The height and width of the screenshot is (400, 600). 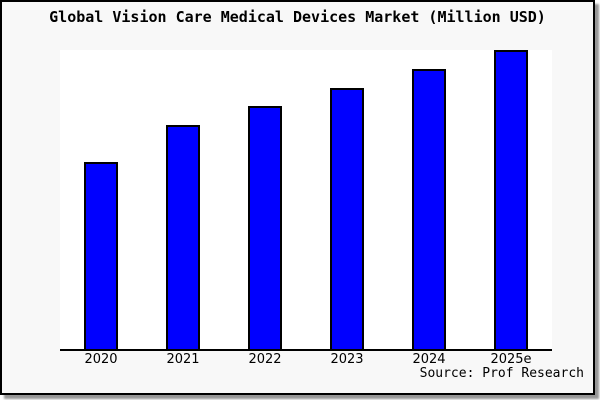 I want to click on x-tick-label-2022: 2022, so click(x=265, y=359).